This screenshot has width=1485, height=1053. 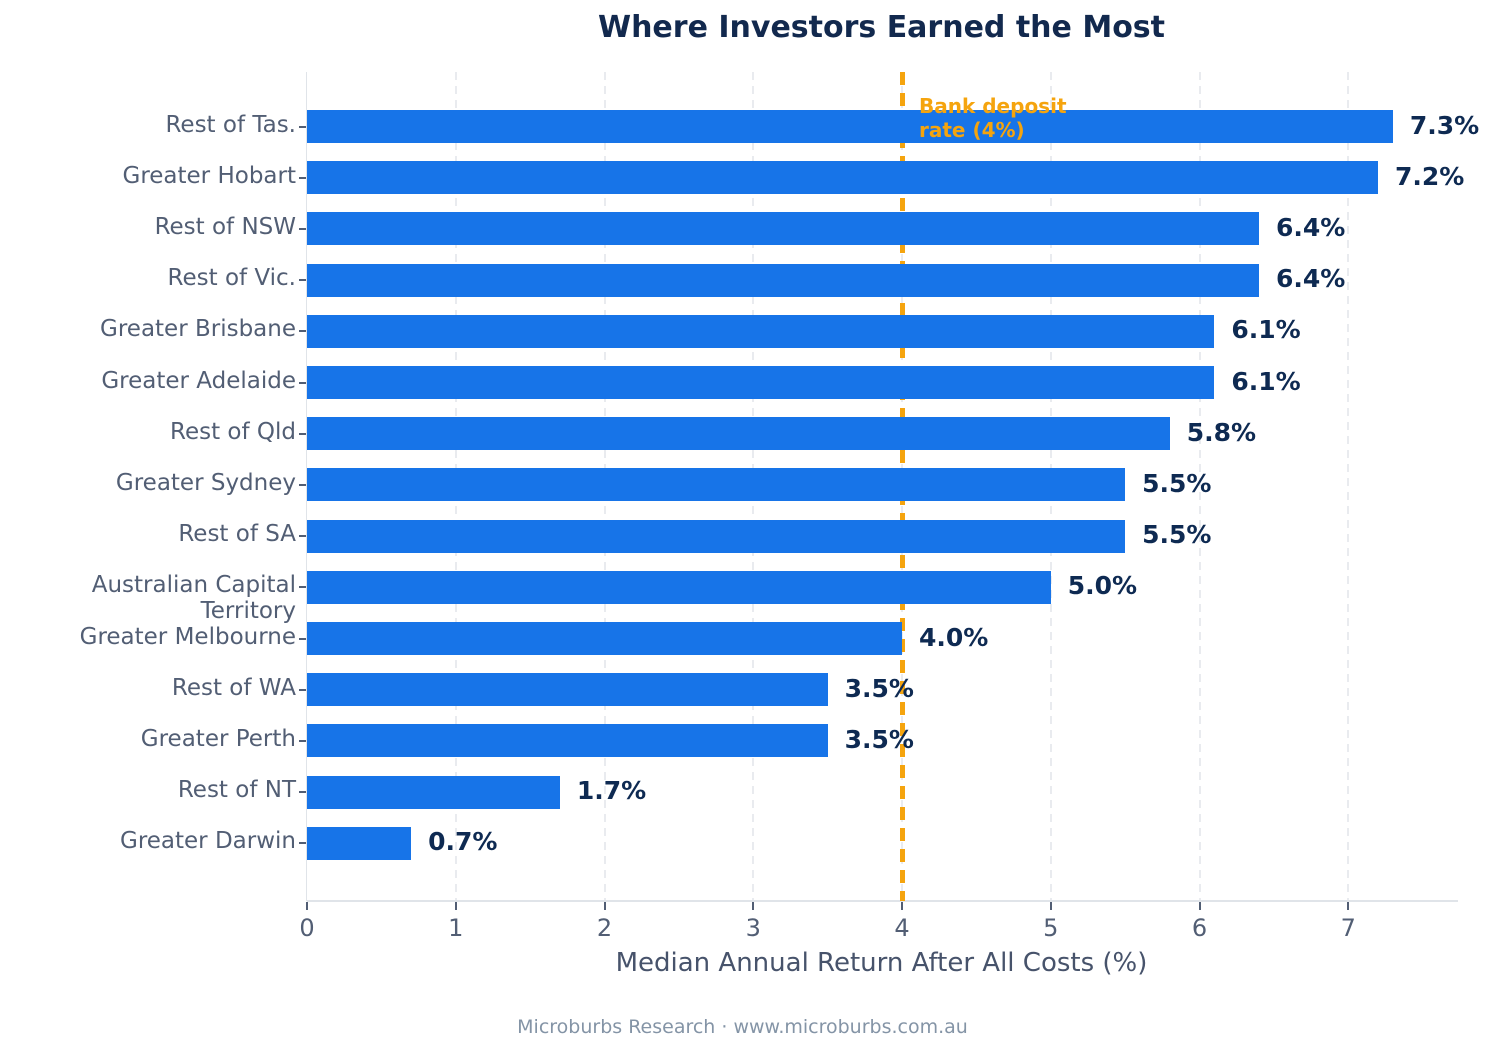 I want to click on x-tick-label: 0, so click(x=307, y=928).